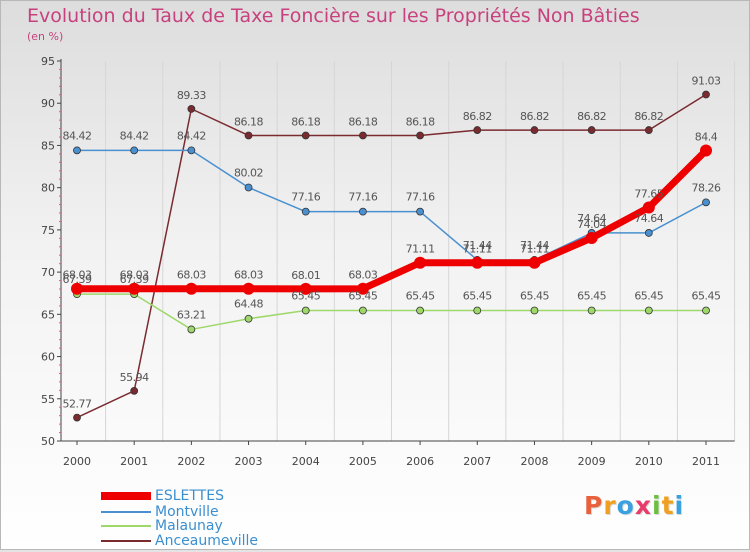 The height and width of the screenshot is (552, 750). What do you see at coordinates (643, 505) in the screenshot?
I see `logo-letter: x` at bounding box center [643, 505].